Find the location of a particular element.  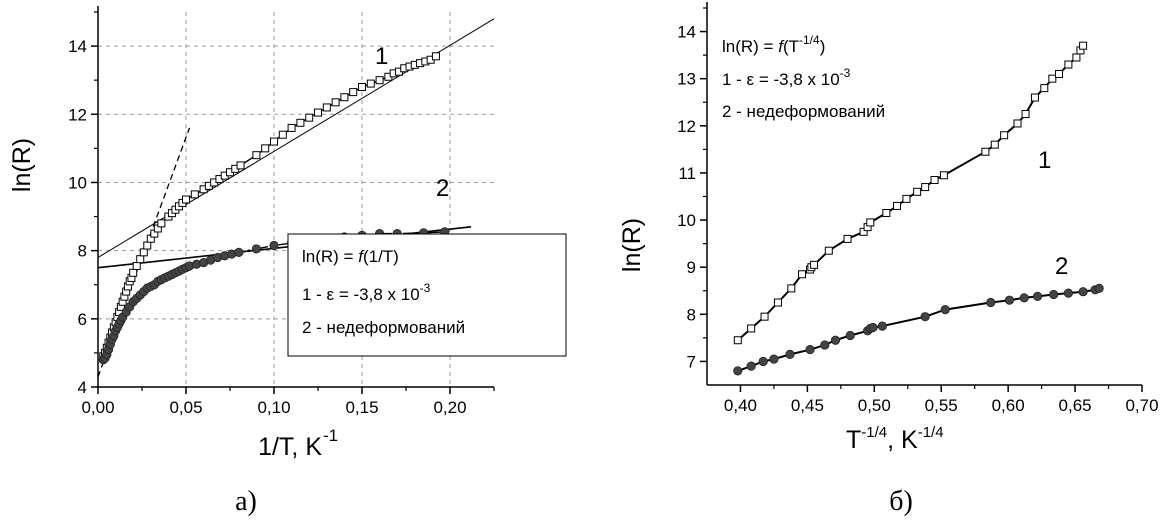

y-tick-label: 13 is located at coordinates (686, 79).